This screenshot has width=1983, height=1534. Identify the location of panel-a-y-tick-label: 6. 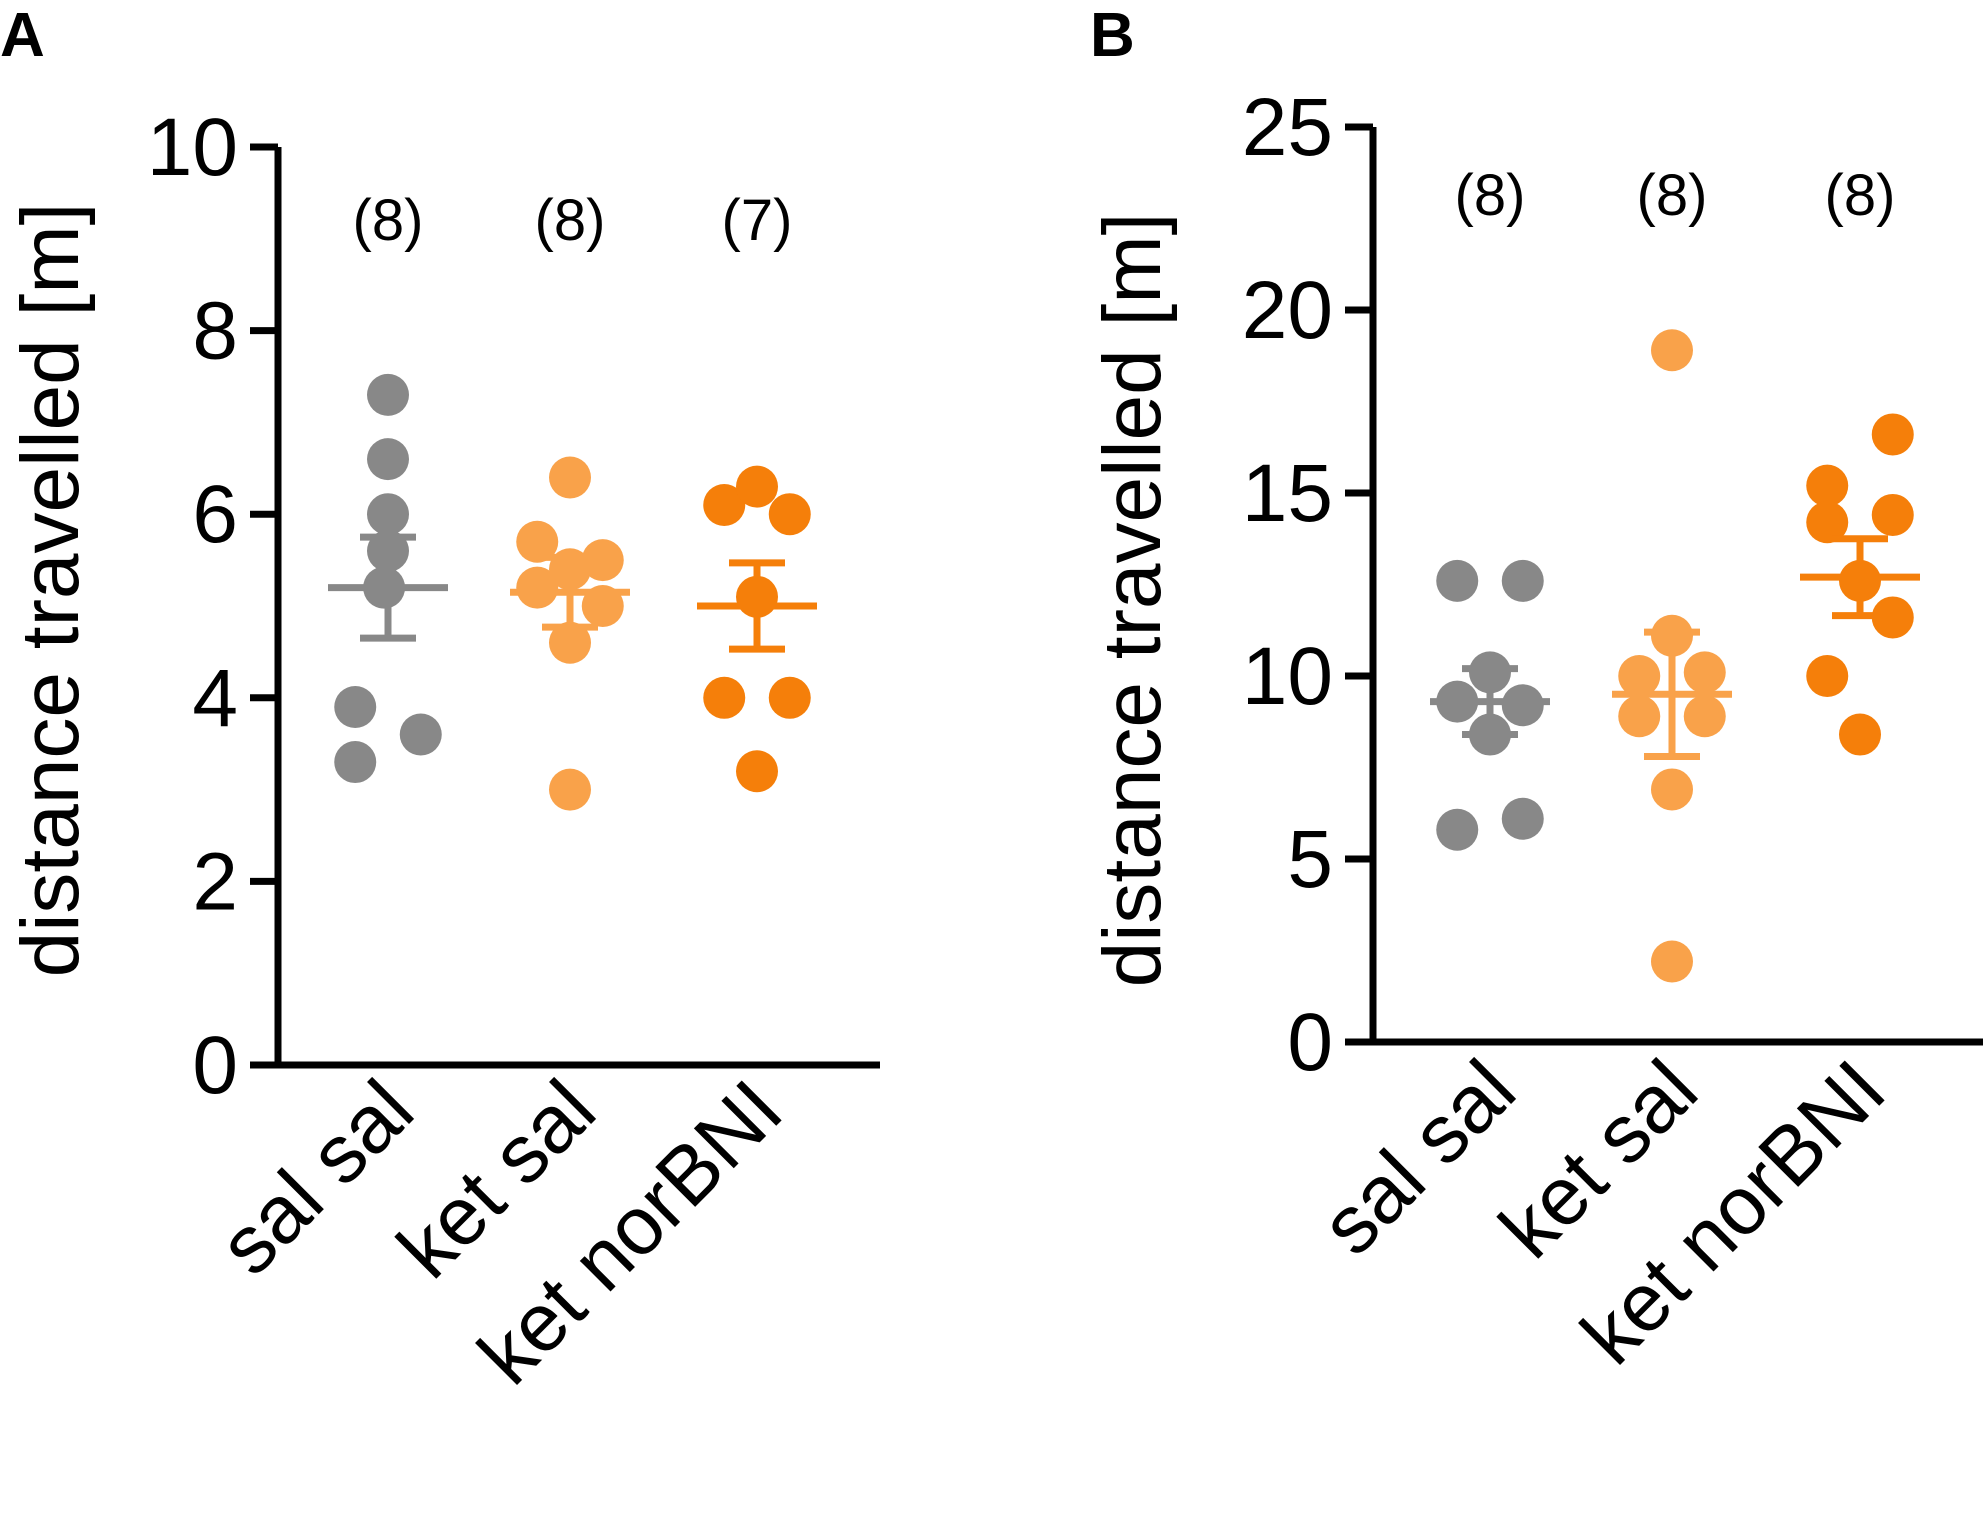
(215, 514).